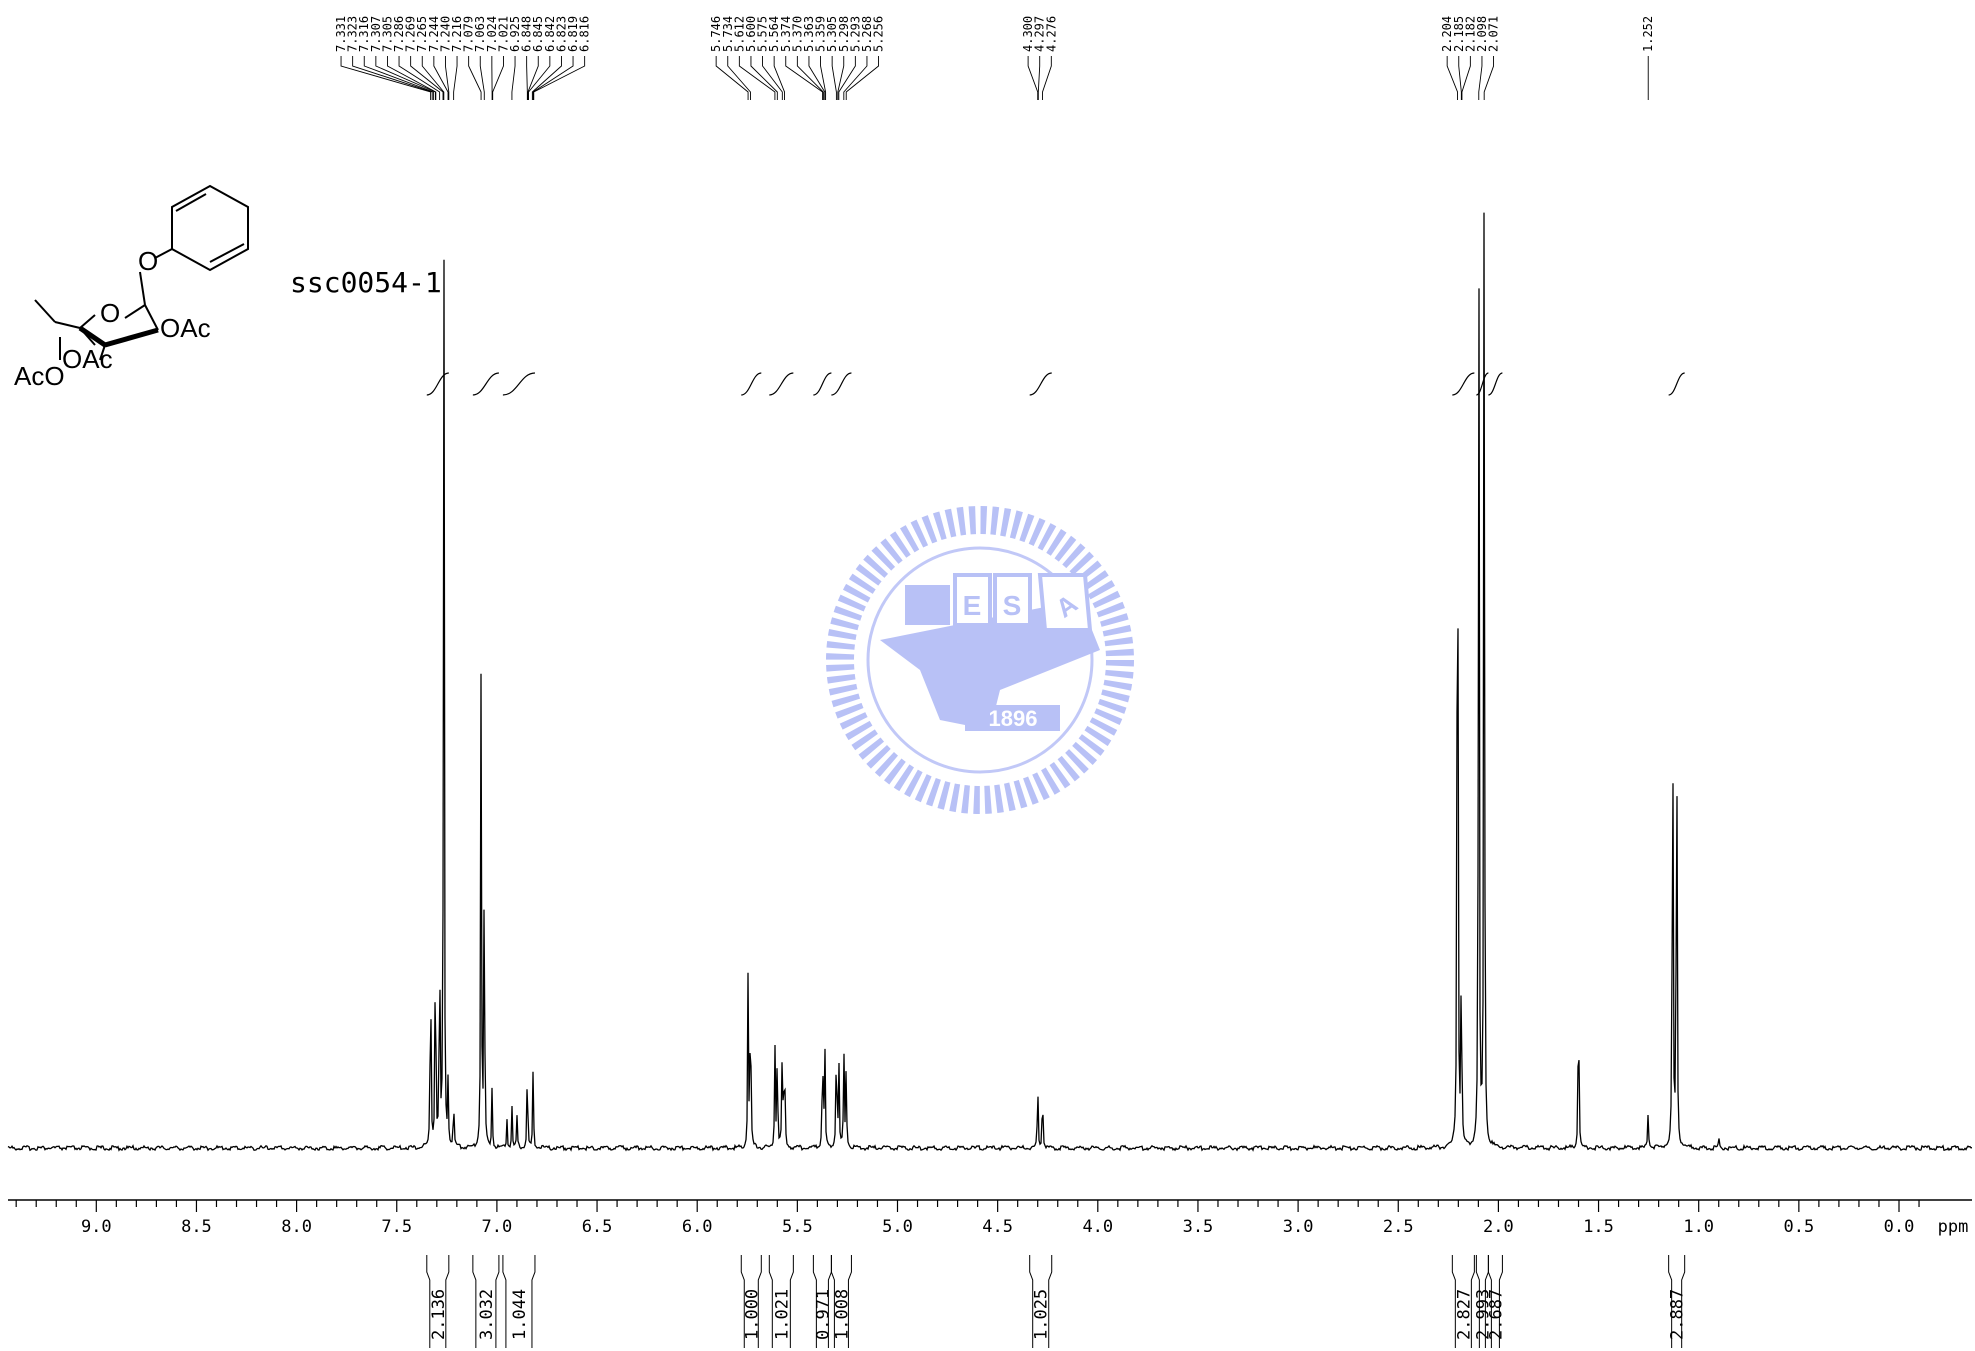  I want to click on peak-label: 5.363, so click(809, 34).